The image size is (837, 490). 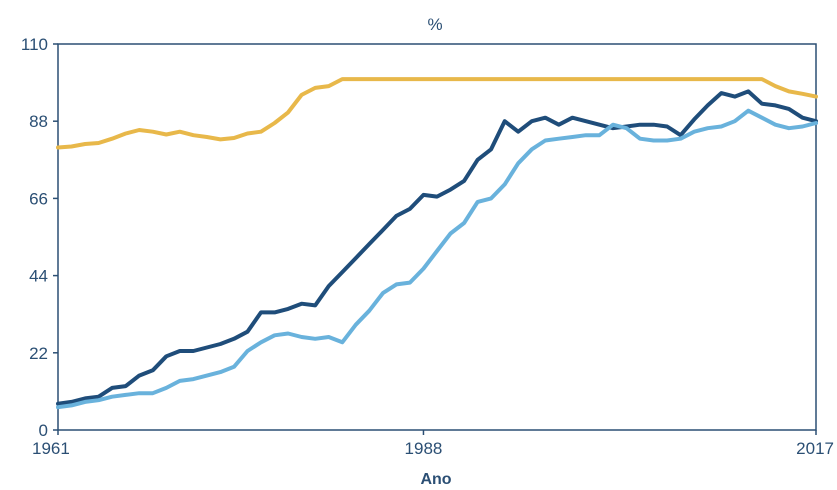 What do you see at coordinates (34, 44) in the screenshot?
I see `y-tick-label: 110` at bounding box center [34, 44].